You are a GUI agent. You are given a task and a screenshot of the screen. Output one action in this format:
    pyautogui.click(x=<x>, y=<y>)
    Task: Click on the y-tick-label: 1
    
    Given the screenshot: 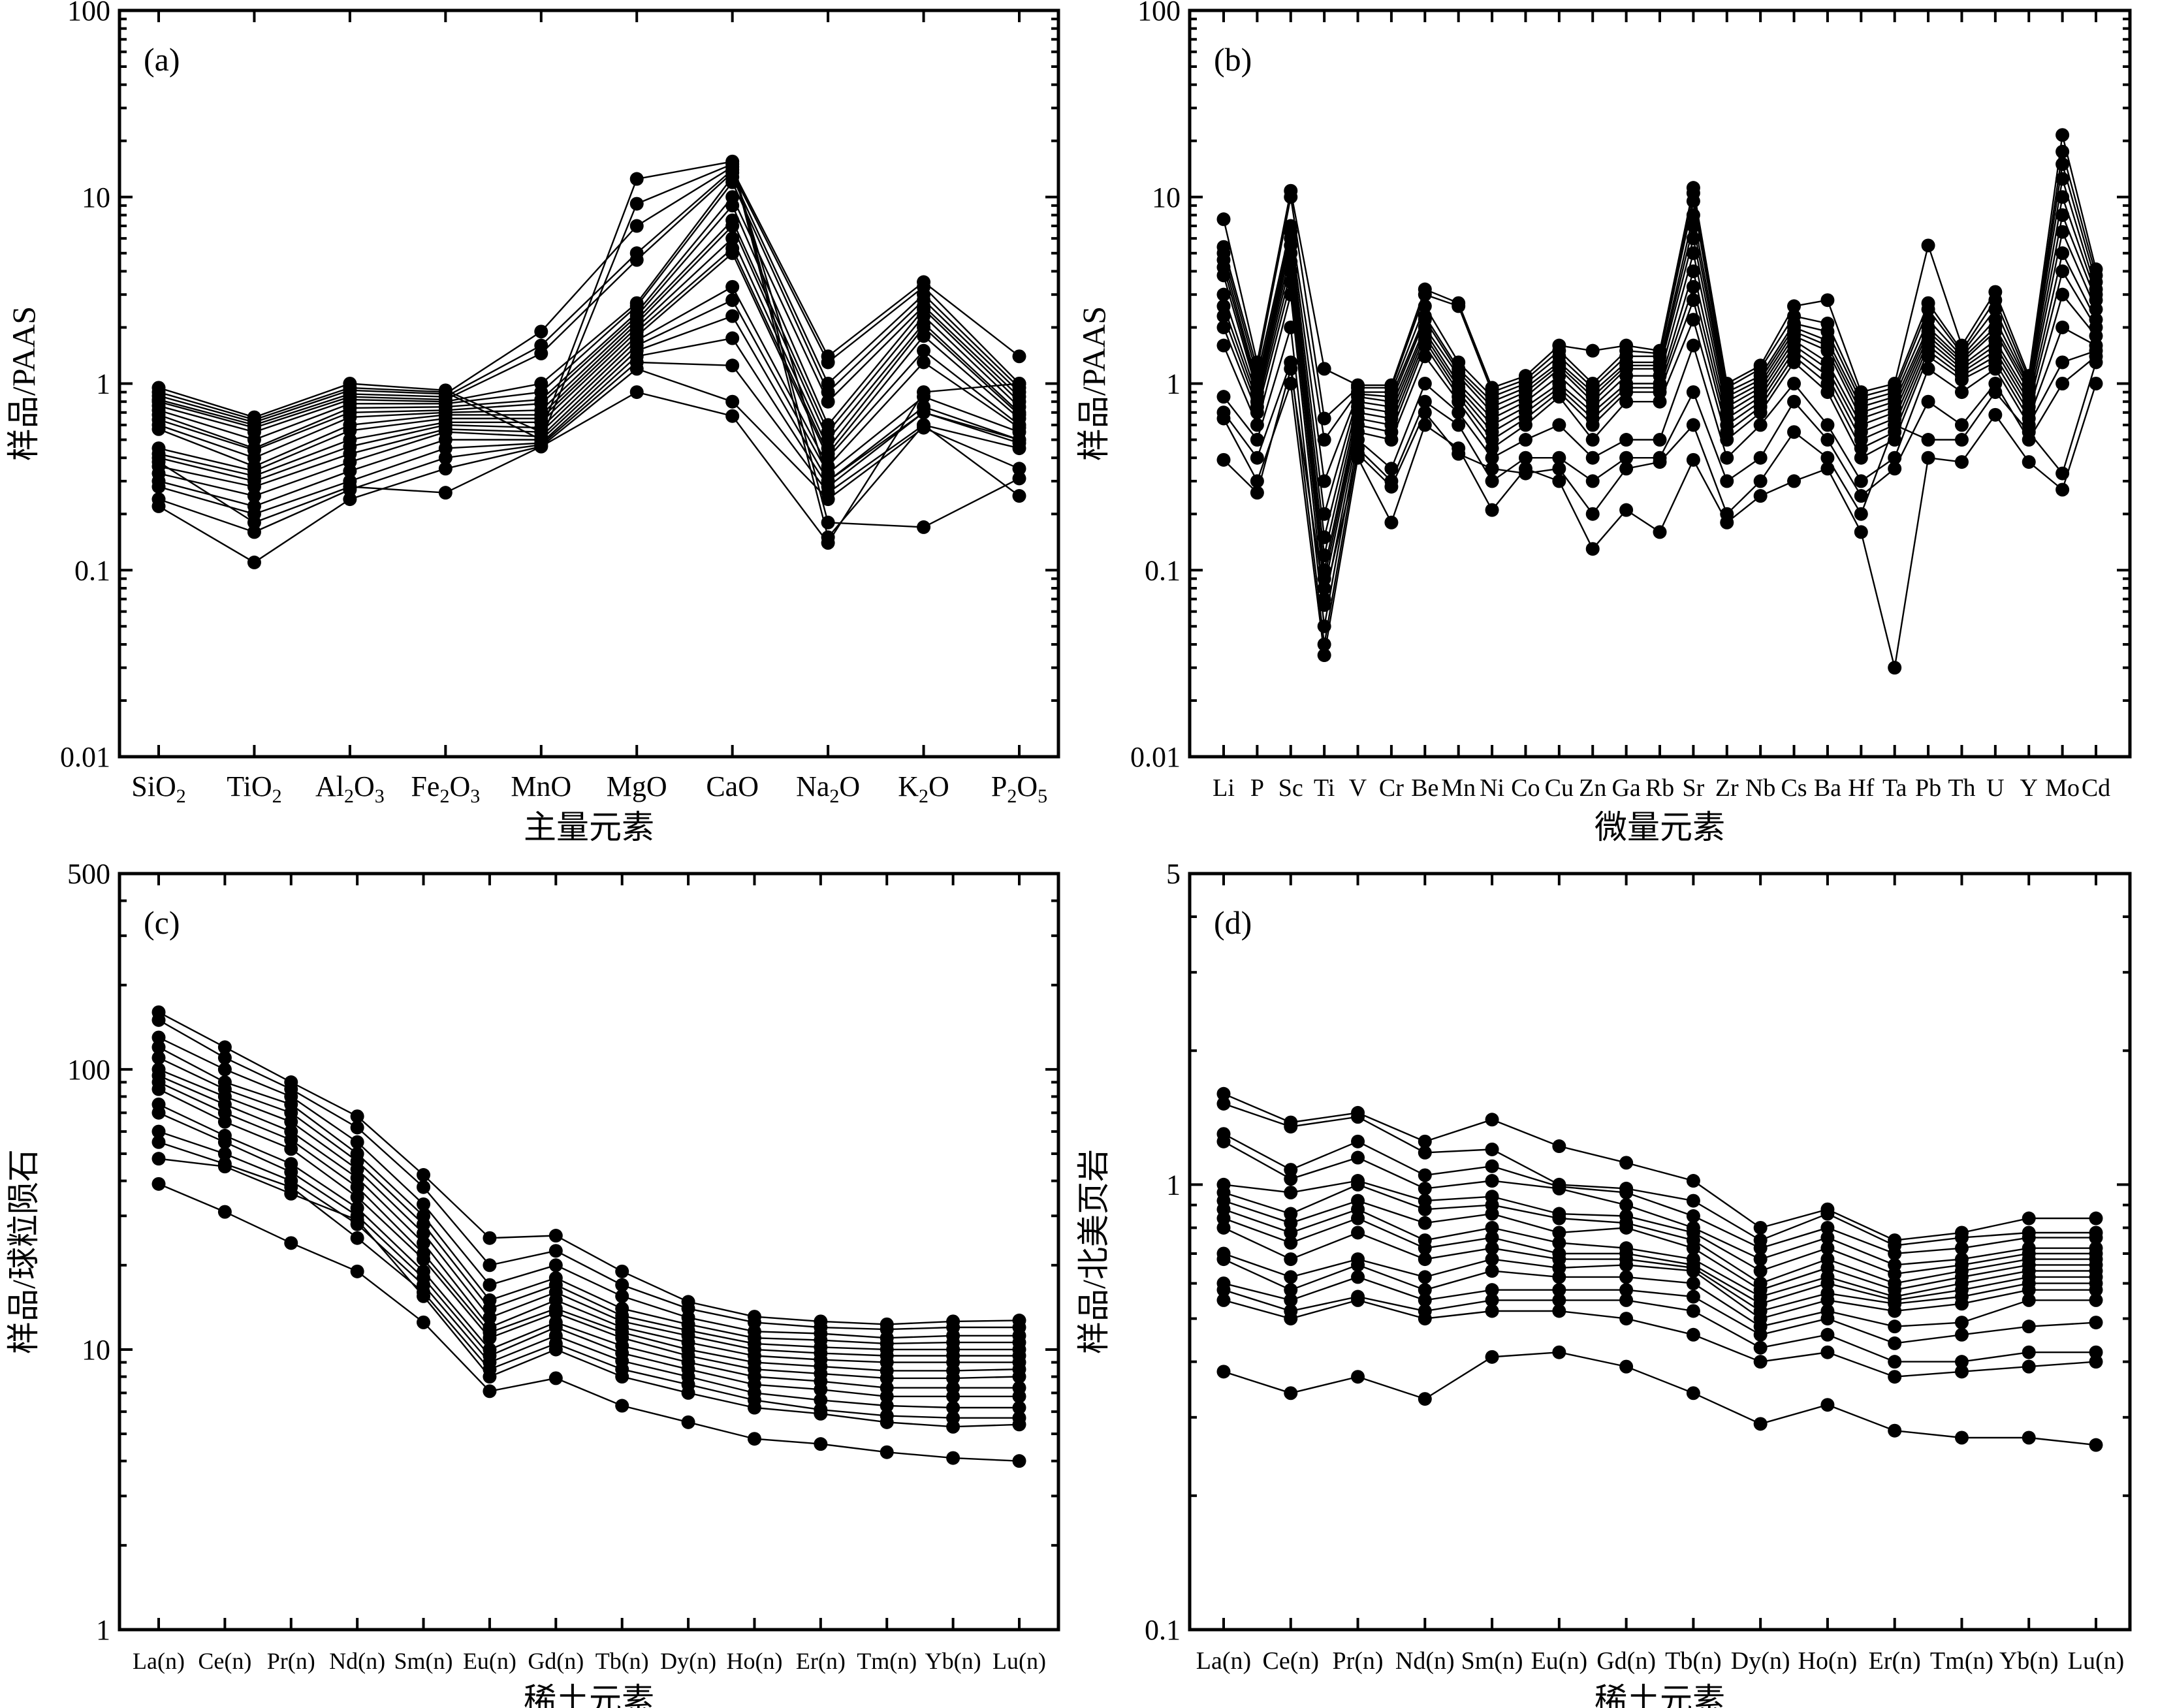 What is the action you would take?
    pyautogui.click(x=1174, y=1185)
    